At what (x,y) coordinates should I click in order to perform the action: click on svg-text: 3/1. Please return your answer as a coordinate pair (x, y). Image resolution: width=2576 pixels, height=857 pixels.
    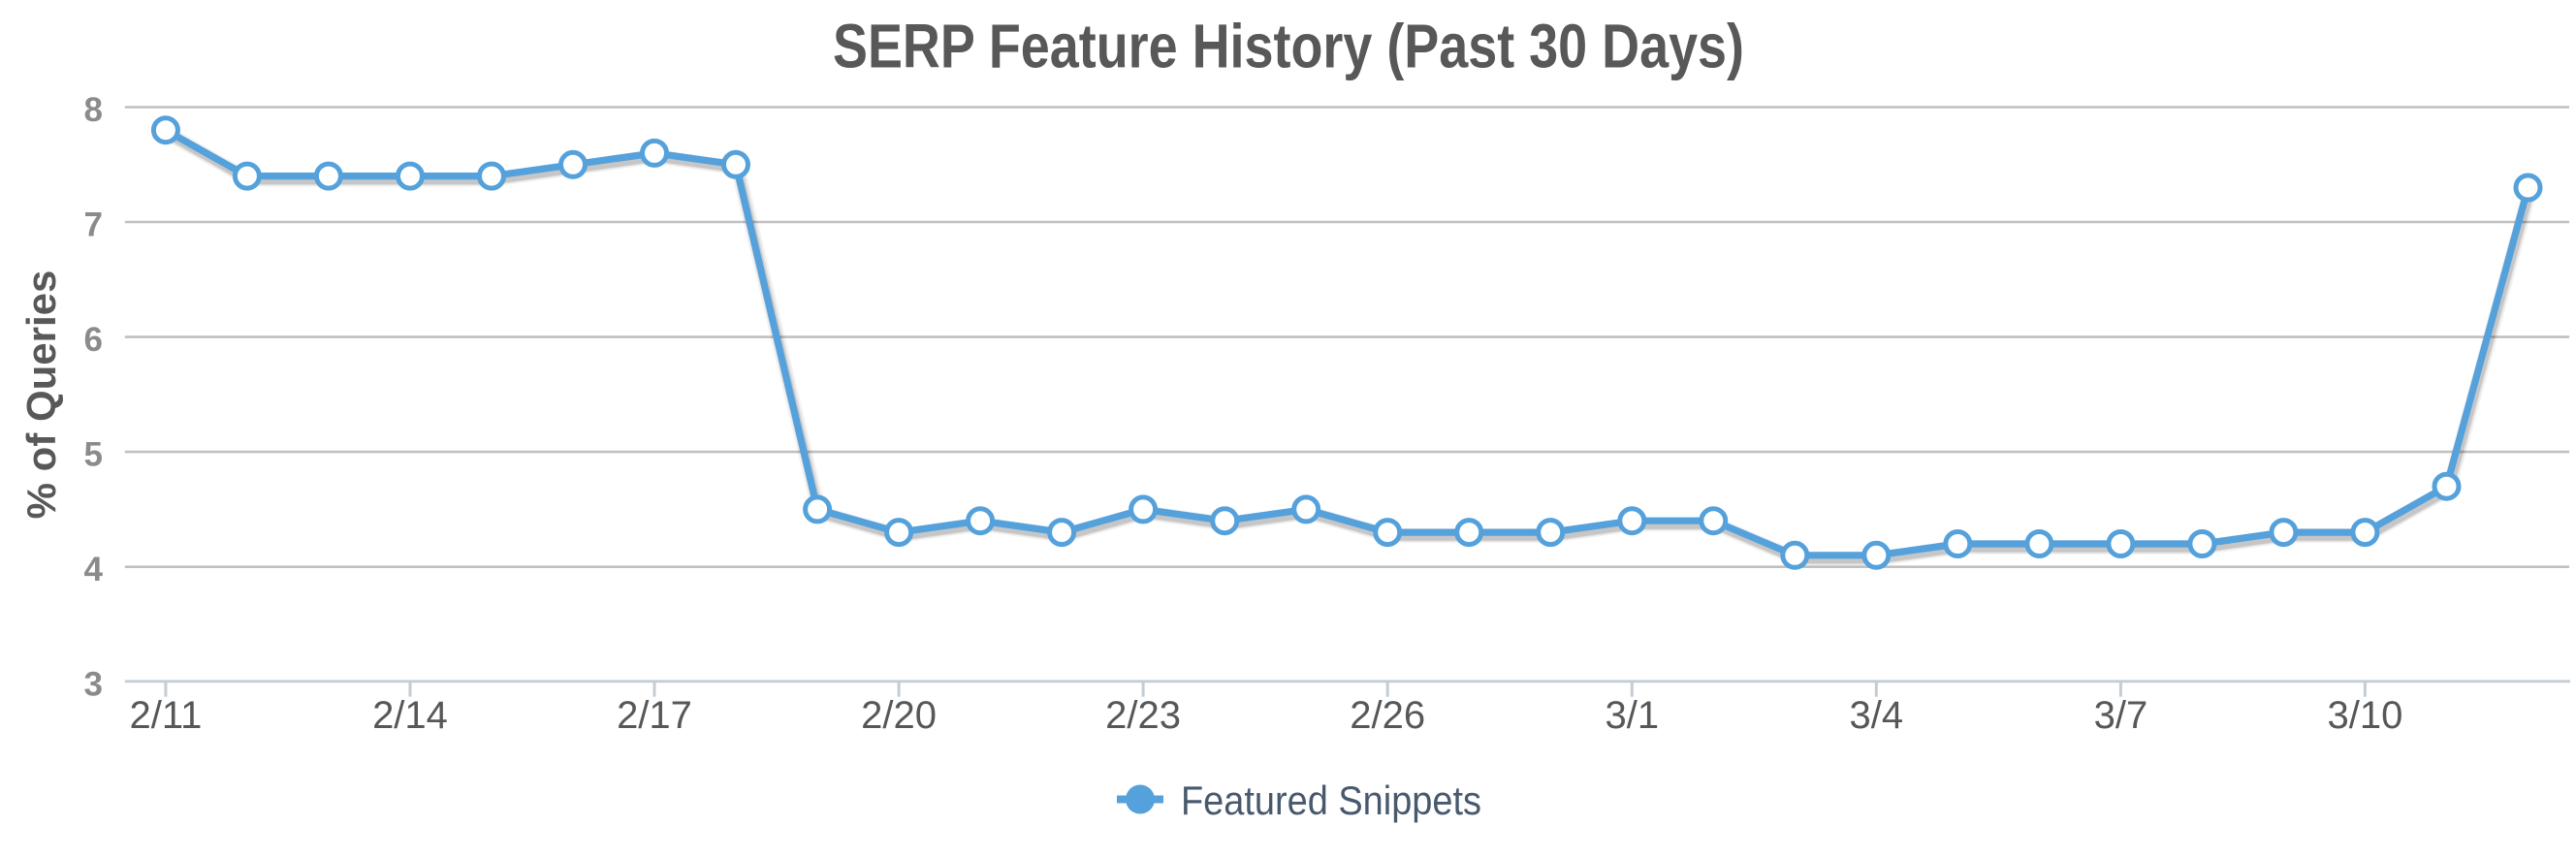
    Looking at the image, I should click on (1632, 715).